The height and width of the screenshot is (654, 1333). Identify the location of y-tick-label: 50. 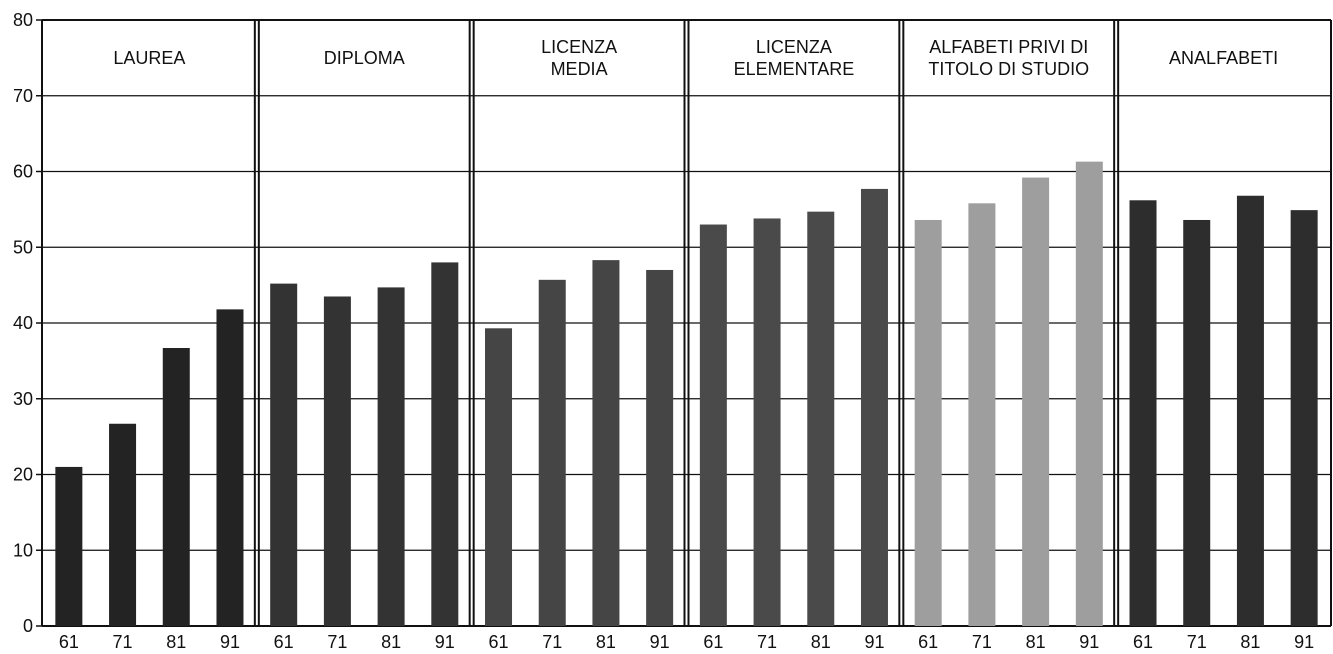
(23, 247).